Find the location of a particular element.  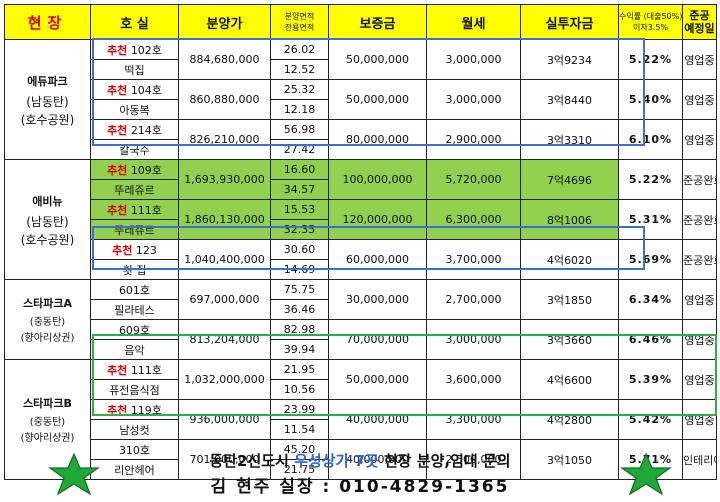

price-cell: 701,000,000 is located at coordinates (224, 459).